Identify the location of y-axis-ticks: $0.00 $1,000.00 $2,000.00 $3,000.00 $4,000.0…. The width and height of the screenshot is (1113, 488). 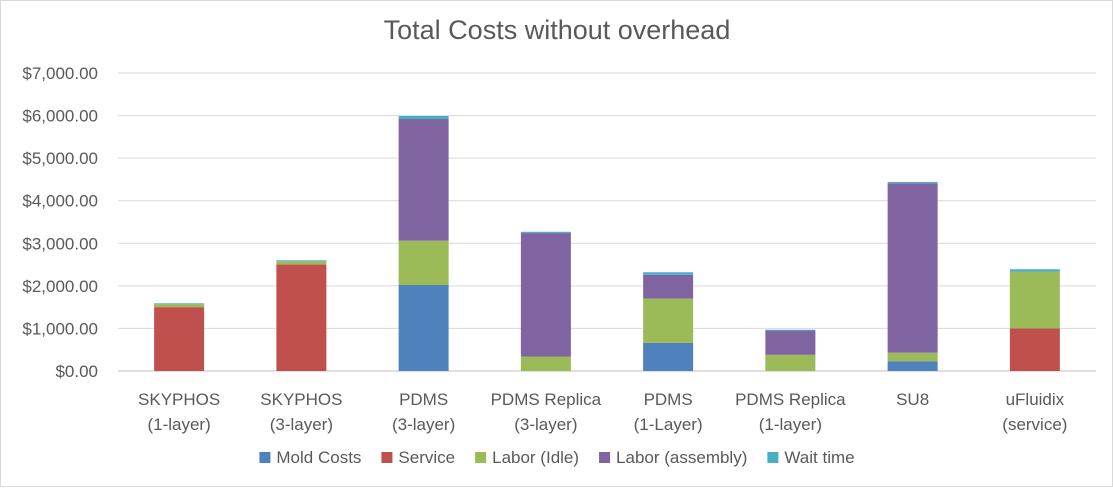
(60, 222).